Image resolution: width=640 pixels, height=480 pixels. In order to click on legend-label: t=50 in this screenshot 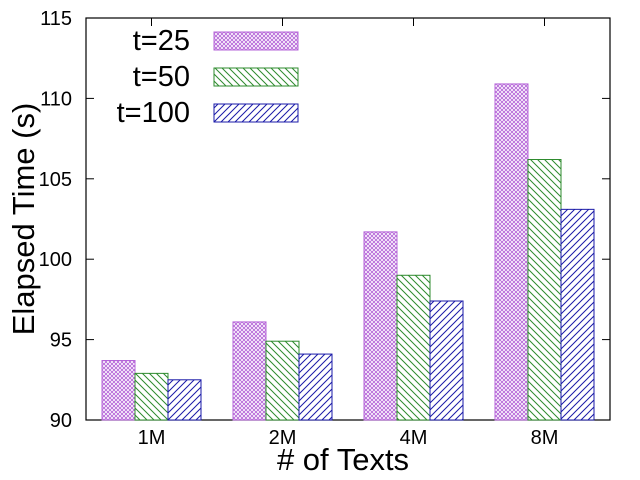, I will do `click(161, 77)`.